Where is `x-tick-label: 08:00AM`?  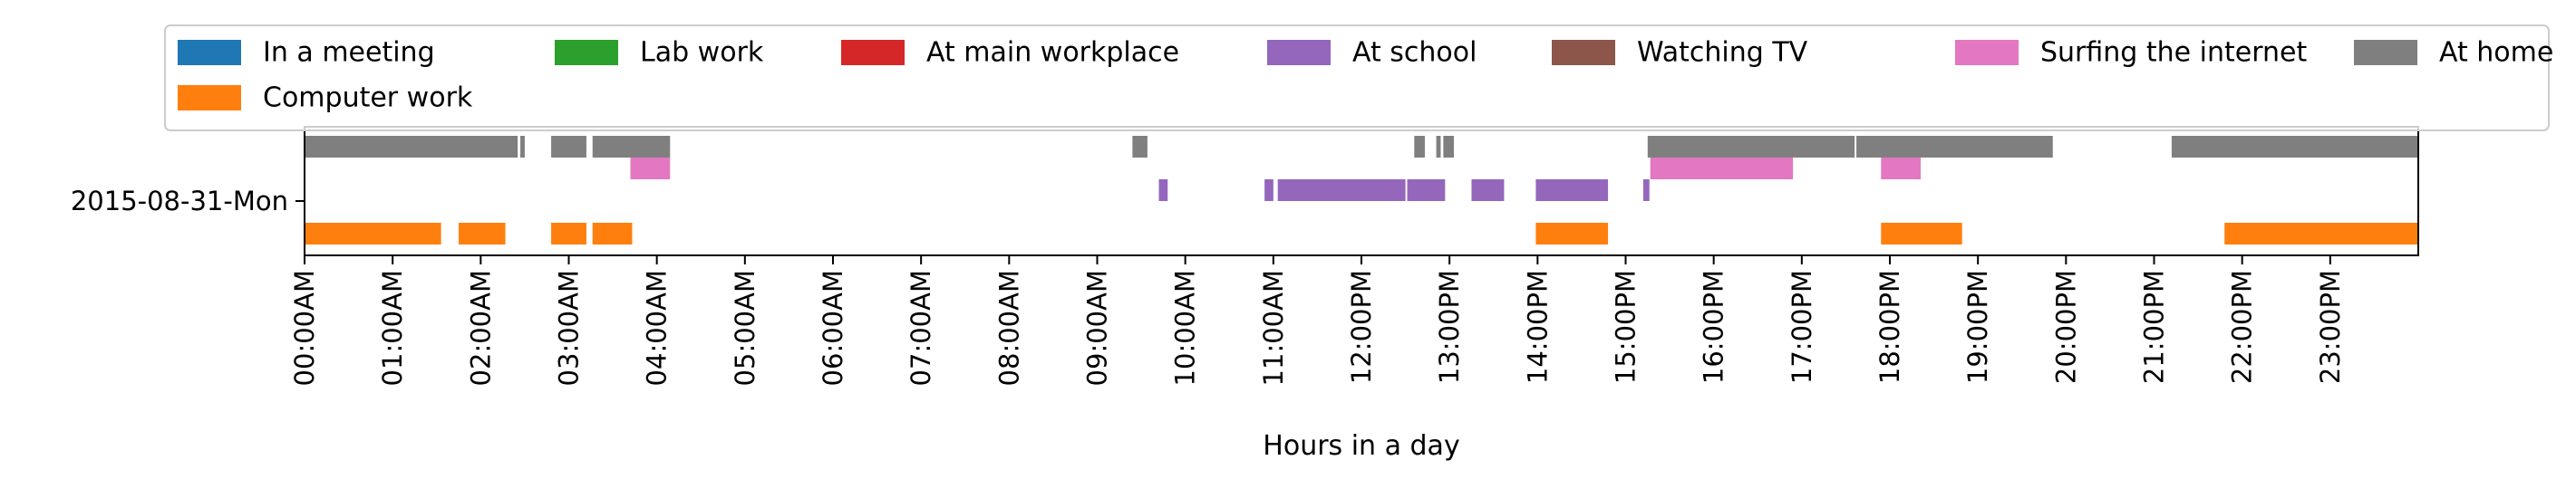
x-tick-label: 08:00AM is located at coordinates (1008, 328).